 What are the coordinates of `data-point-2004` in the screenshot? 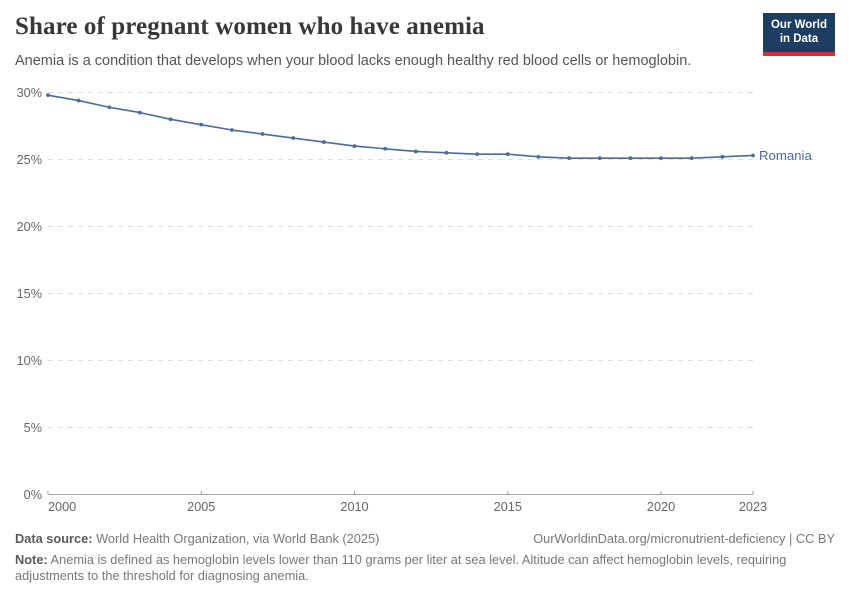 It's located at (170, 119).